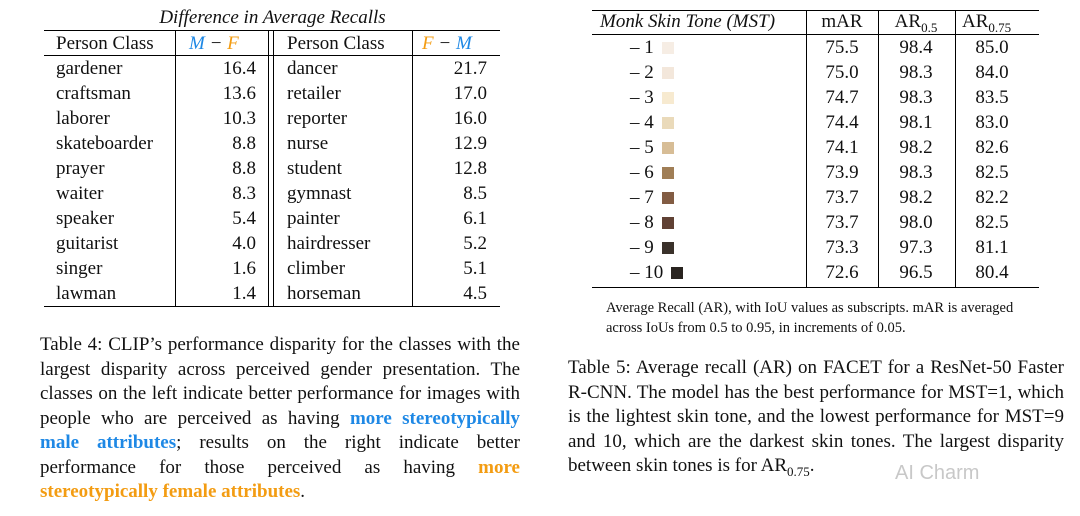  What do you see at coordinates (244, 218) in the screenshot?
I see `table4-left-value: 5.4` at bounding box center [244, 218].